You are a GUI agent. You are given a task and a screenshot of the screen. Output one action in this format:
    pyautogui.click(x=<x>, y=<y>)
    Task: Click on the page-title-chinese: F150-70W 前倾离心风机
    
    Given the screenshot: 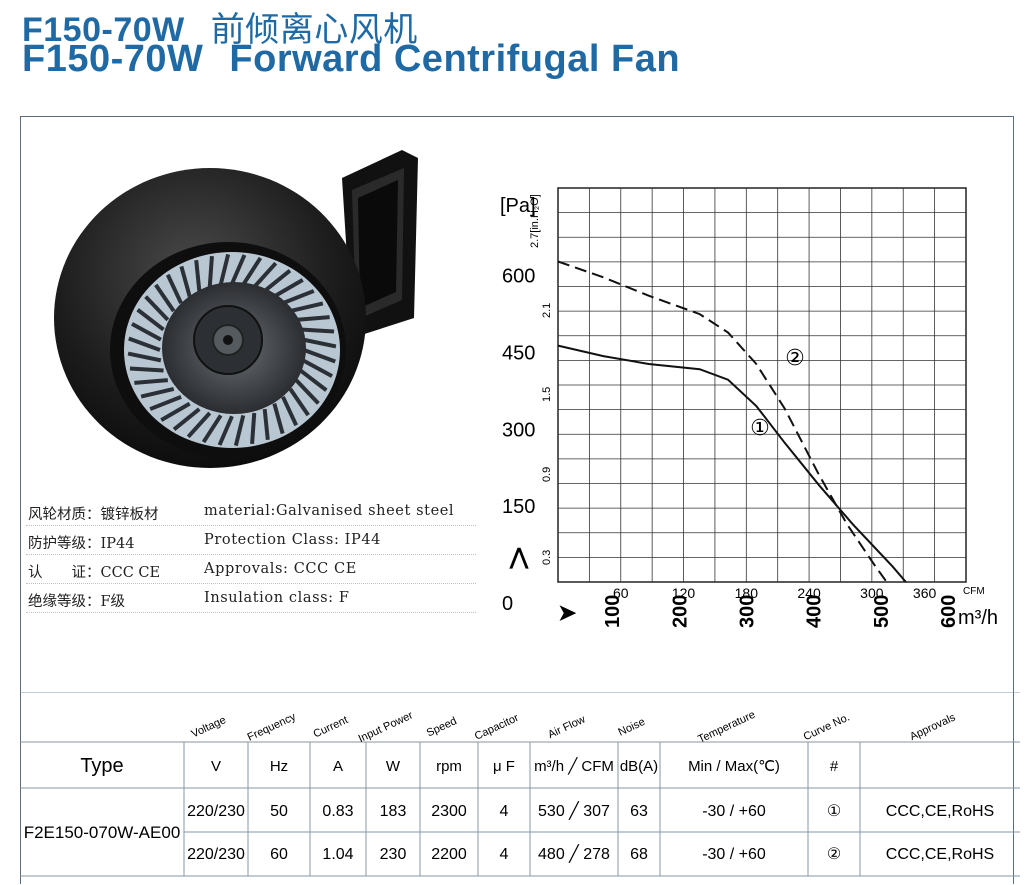 What is the action you would take?
    pyautogui.click(x=220, y=26)
    